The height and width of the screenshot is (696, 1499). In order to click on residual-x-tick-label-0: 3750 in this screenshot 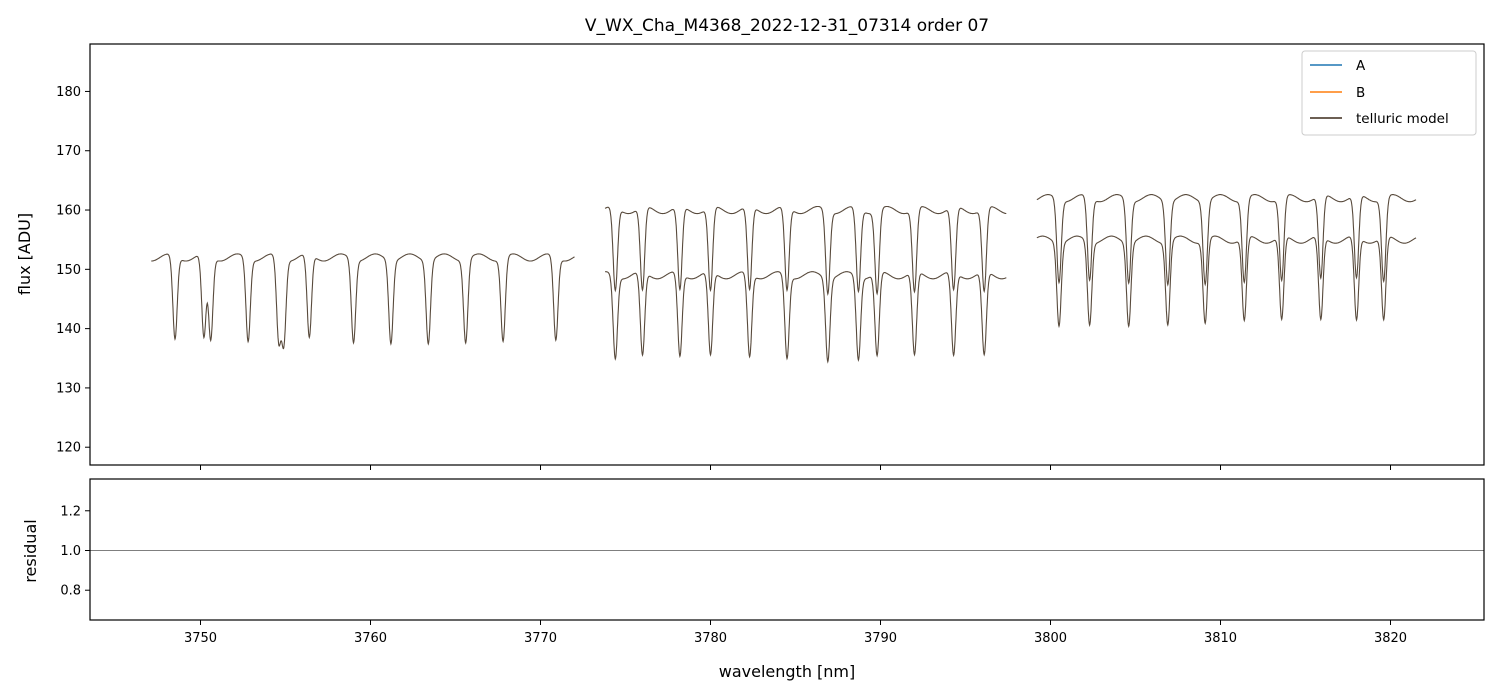, I will do `click(200, 638)`.